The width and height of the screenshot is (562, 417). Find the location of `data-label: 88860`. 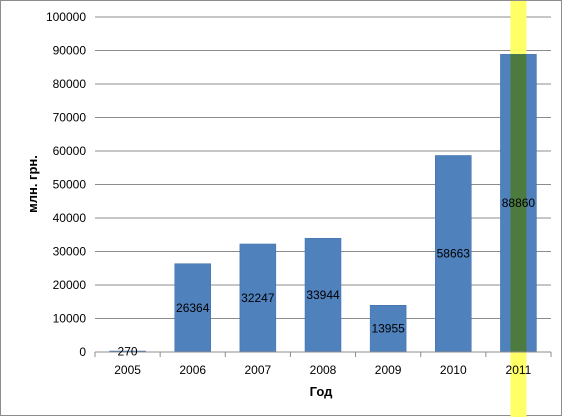

data-label: 88860 is located at coordinates (519, 203).